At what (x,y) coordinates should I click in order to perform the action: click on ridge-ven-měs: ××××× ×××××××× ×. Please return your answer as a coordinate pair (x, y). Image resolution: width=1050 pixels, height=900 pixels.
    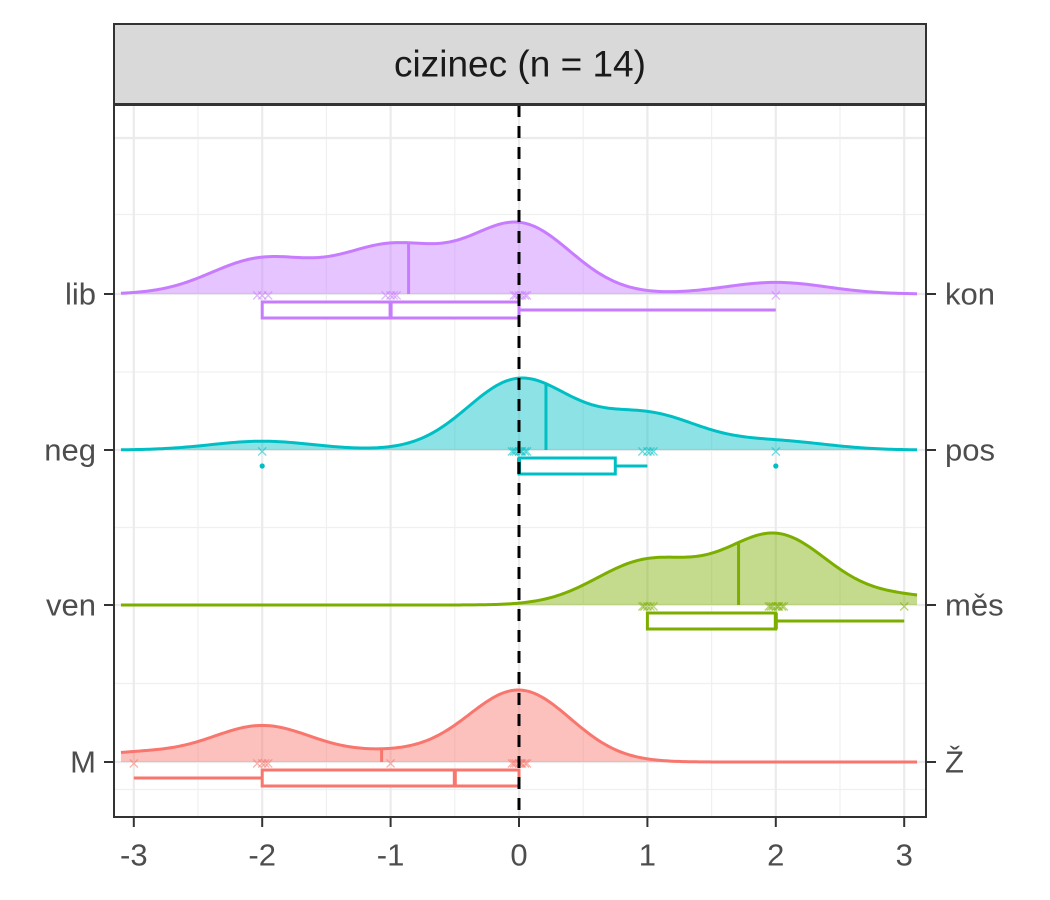
    Looking at the image, I should click on (519, 581).